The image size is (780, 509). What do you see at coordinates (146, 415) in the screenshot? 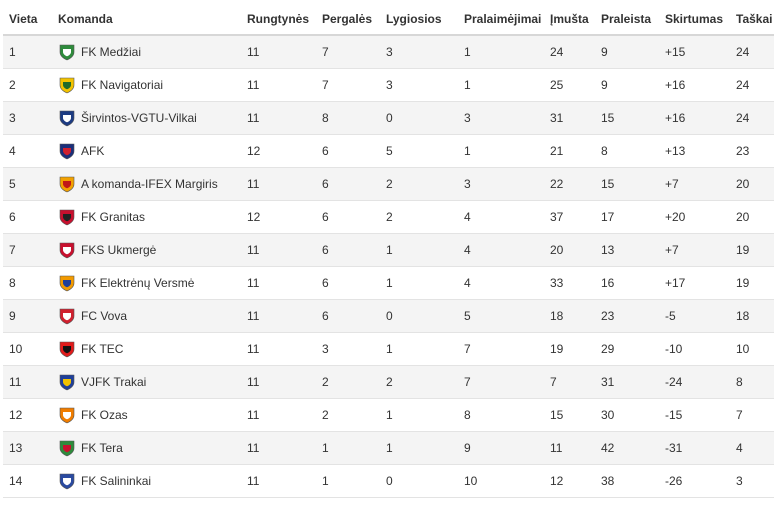
I see `team-cell: FK Ozas` at bounding box center [146, 415].